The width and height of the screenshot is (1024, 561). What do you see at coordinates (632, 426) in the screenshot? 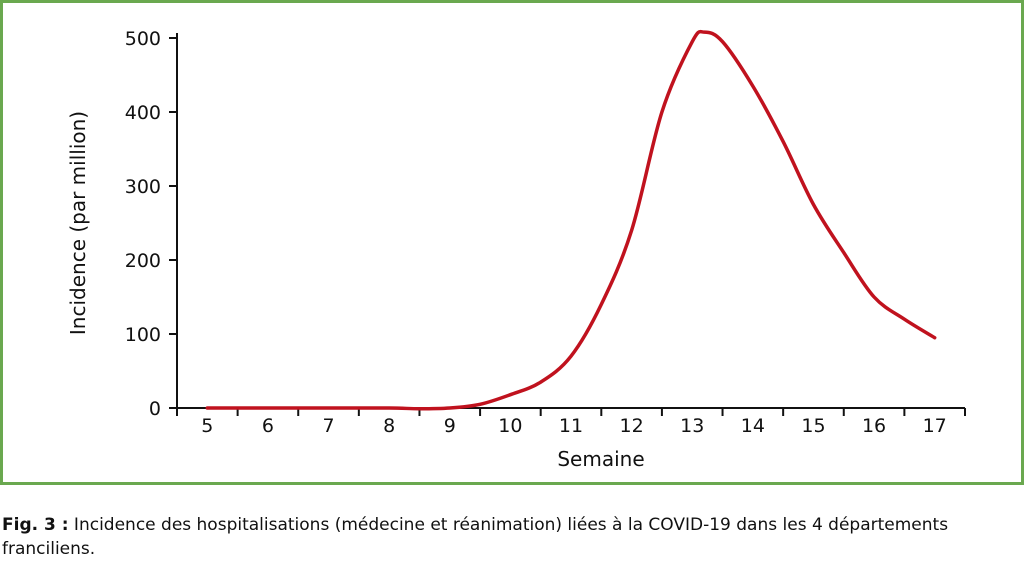
I see `x-tick-label: 12` at bounding box center [632, 426].